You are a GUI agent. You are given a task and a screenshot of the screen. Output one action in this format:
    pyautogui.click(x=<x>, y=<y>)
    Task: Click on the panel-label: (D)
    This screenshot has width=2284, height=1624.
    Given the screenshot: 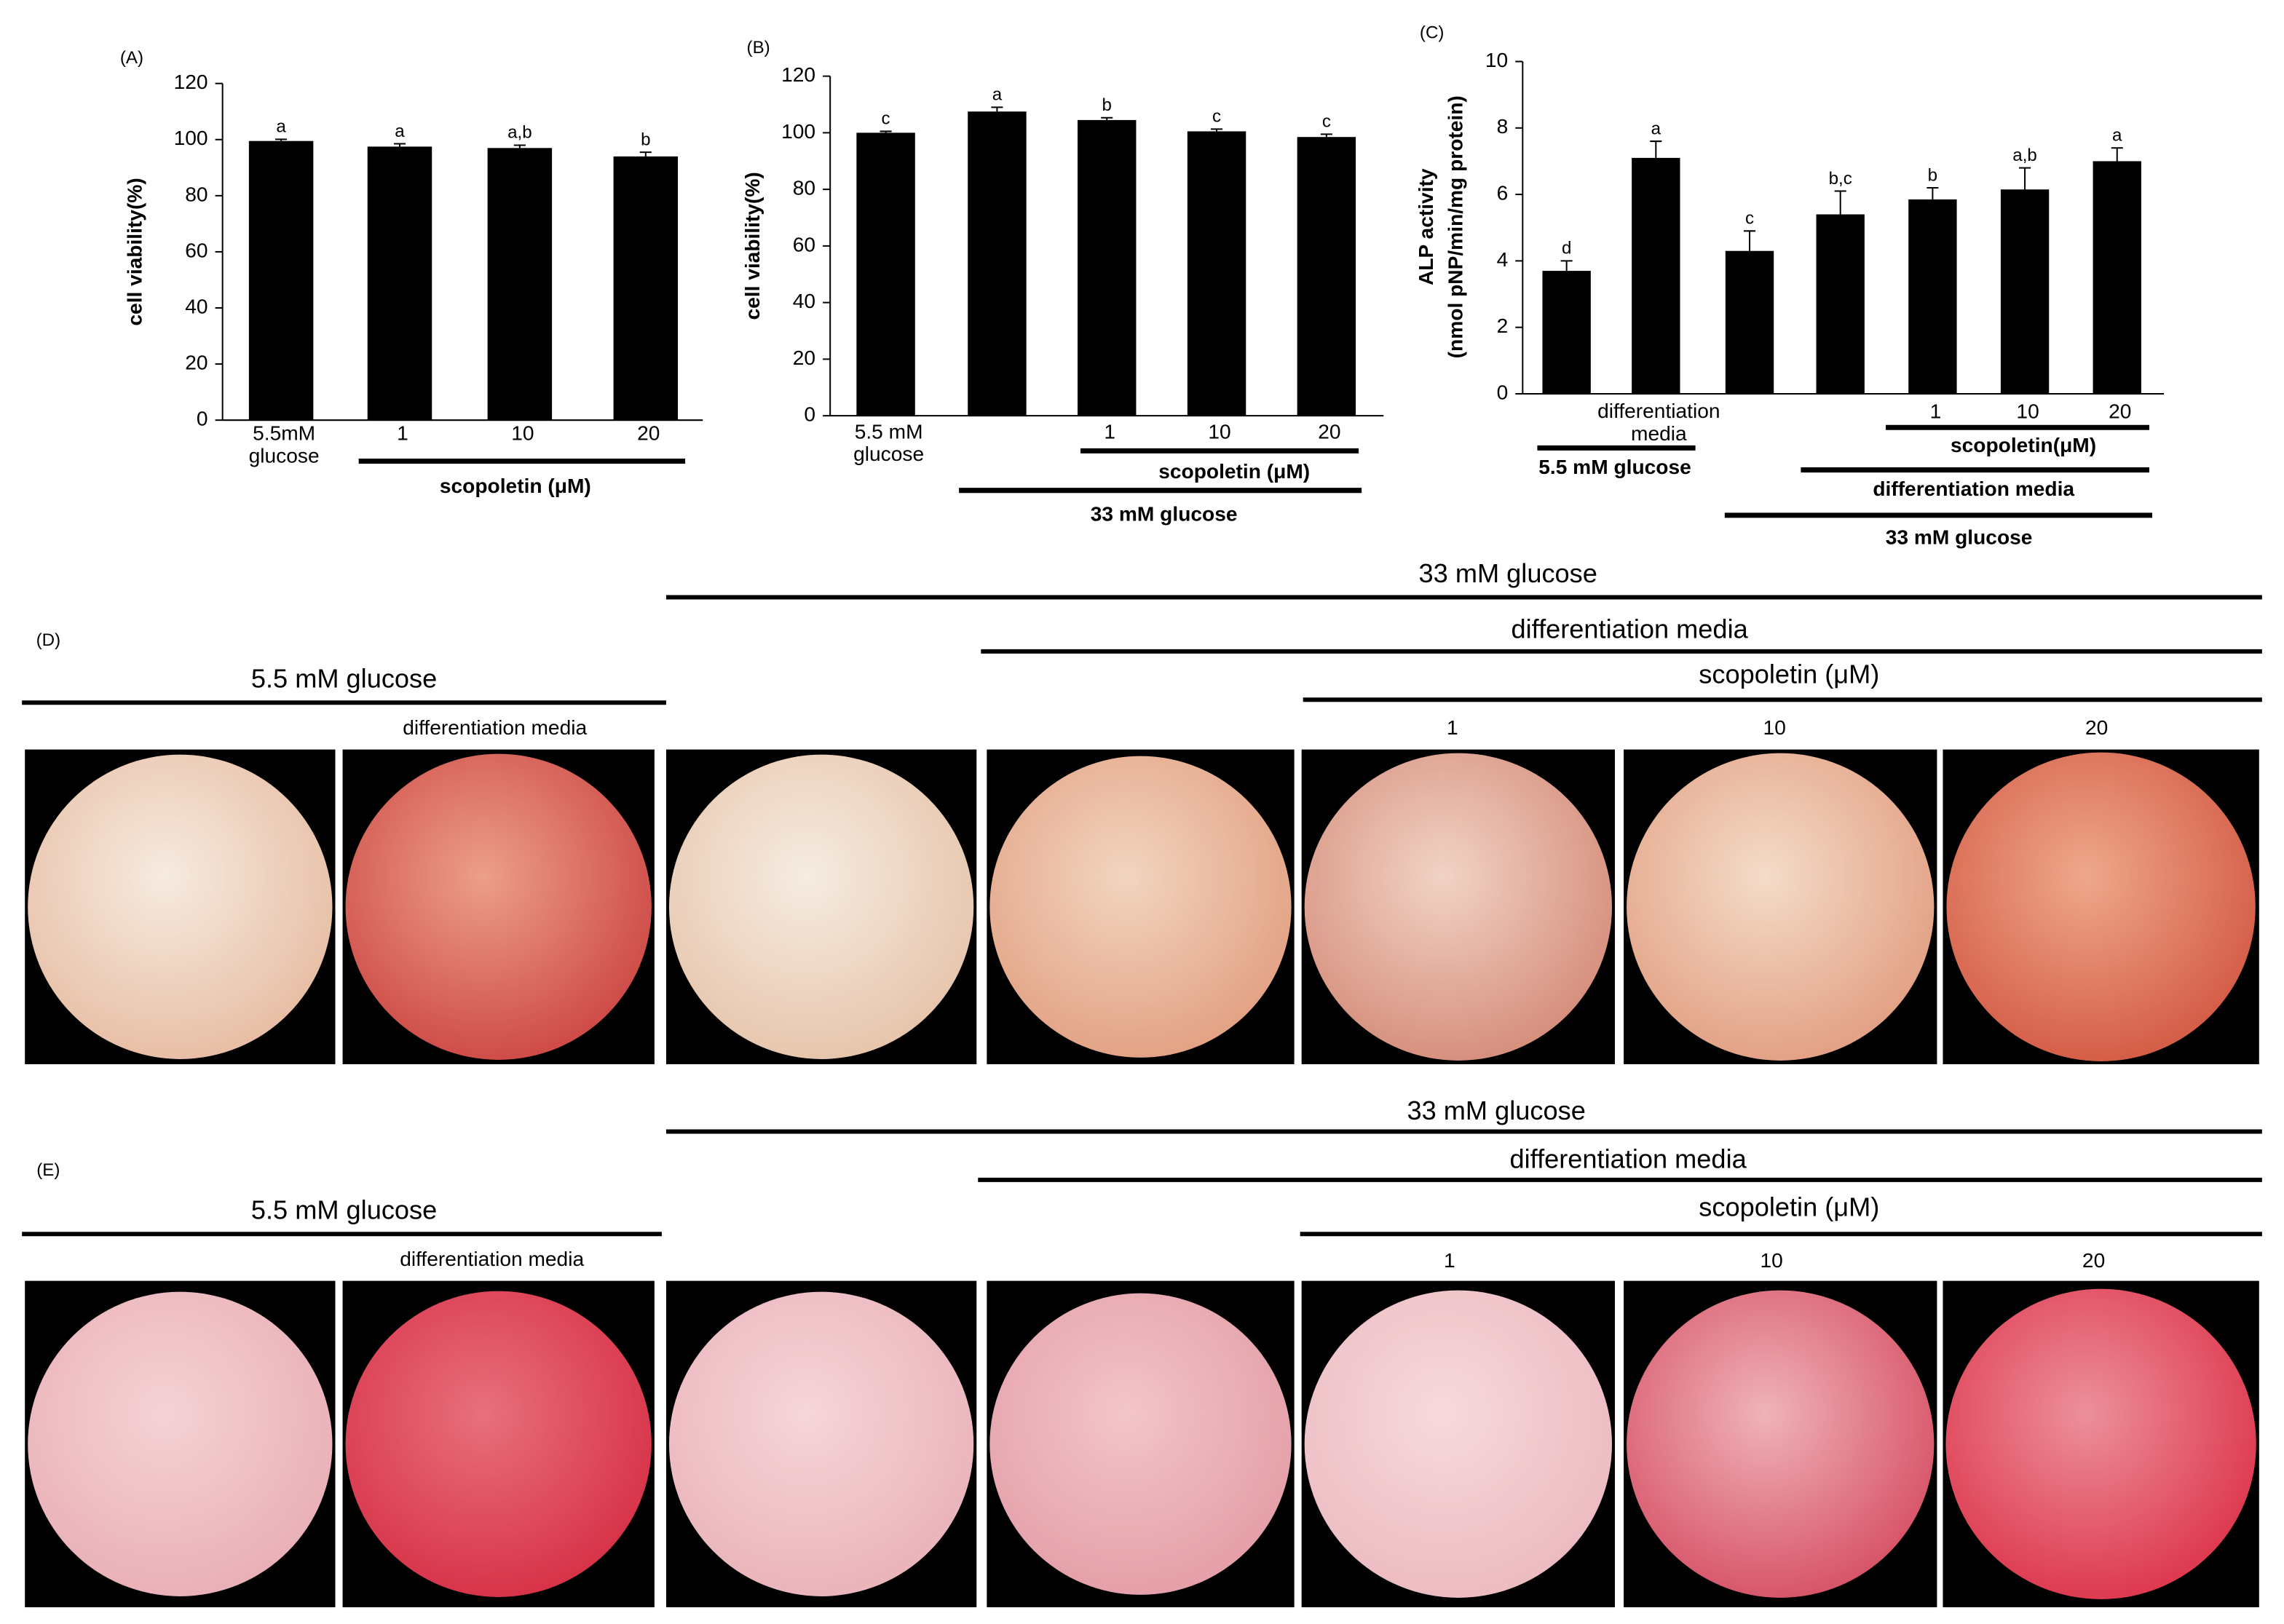 What is the action you would take?
    pyautogui.click(x=48, y=640)
    